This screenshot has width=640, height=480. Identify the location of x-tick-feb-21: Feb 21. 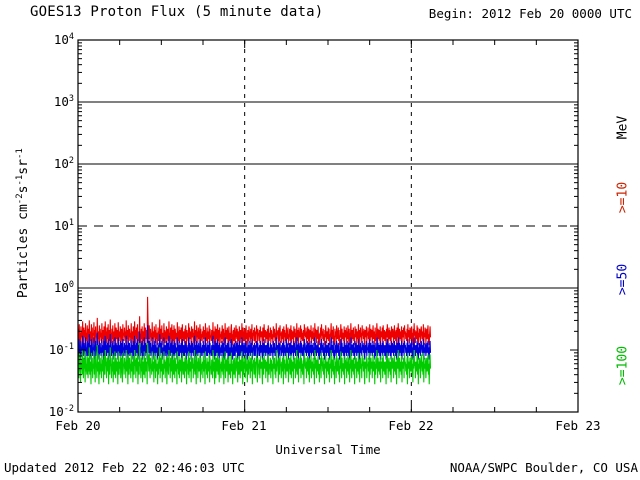
(244, 425).